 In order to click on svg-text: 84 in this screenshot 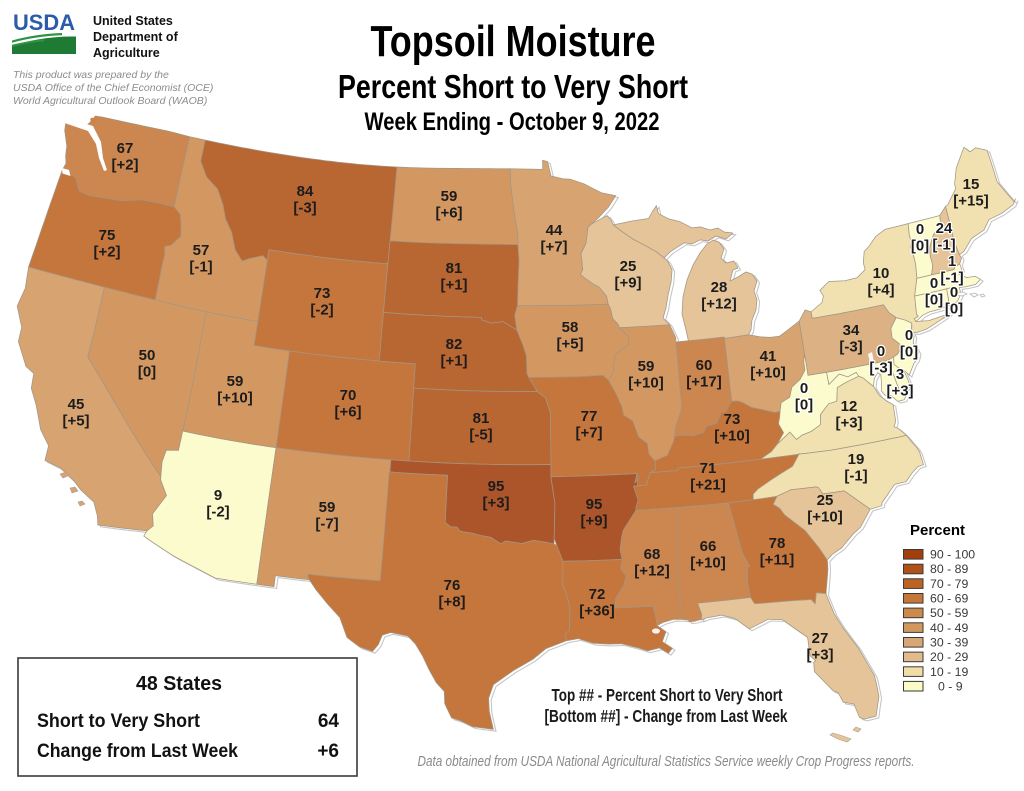, I will do `click(305, 191)`.